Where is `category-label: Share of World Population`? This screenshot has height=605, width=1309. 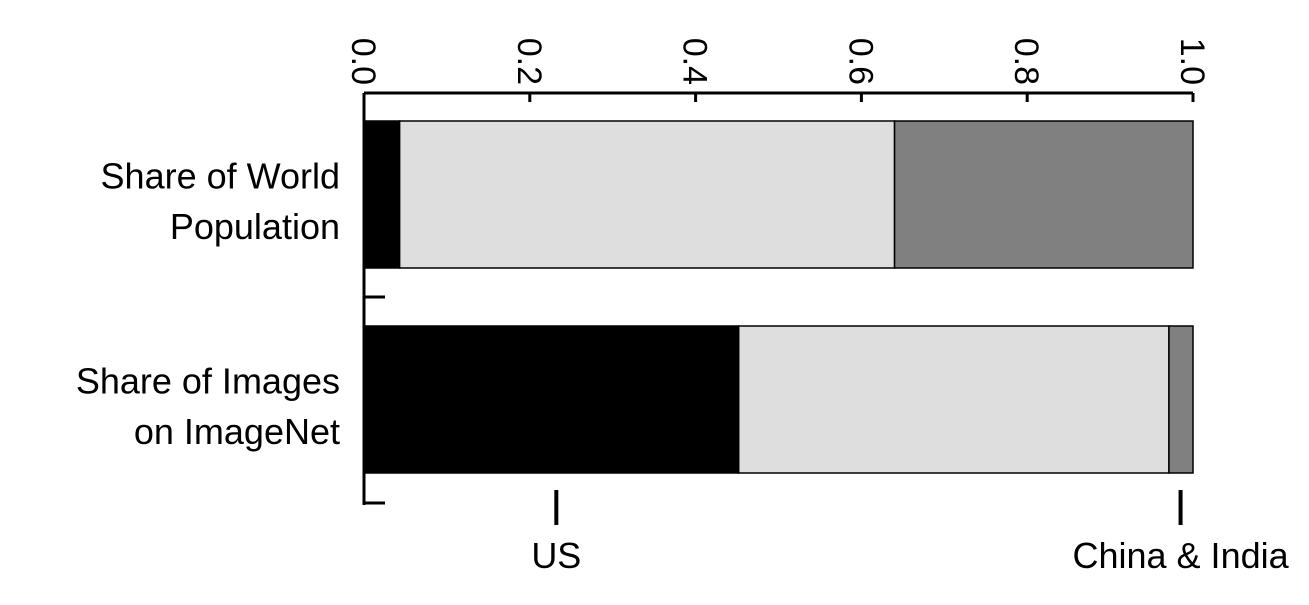
category-label: Share of World Population is located at coordinates (220, 201).